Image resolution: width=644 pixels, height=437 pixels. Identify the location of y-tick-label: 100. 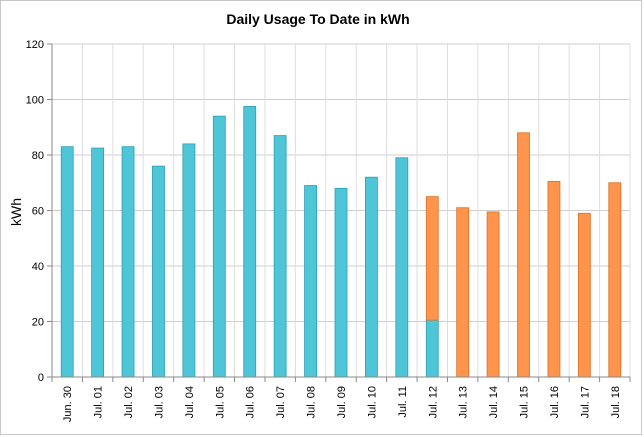
(35, 101).